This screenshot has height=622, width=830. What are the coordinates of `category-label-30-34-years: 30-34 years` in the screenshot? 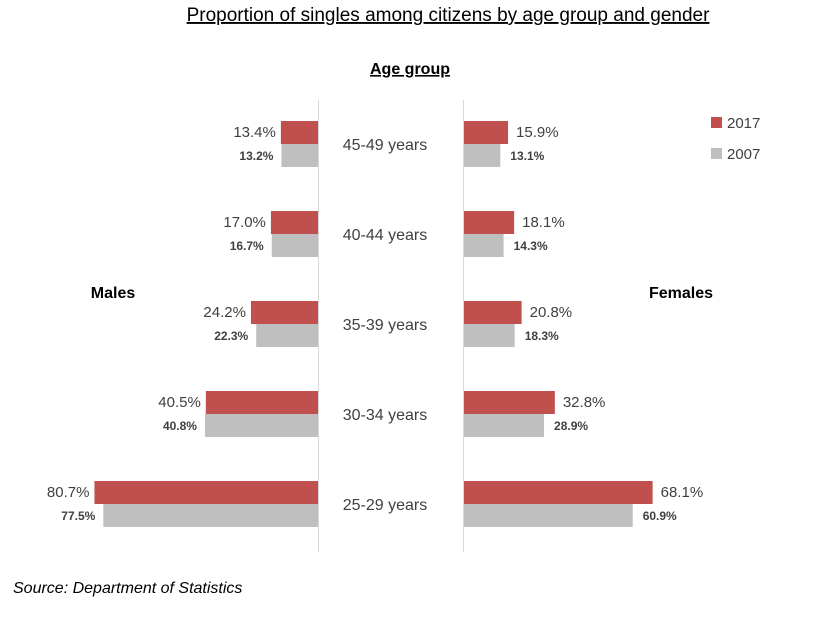 It's located at (385, 415).